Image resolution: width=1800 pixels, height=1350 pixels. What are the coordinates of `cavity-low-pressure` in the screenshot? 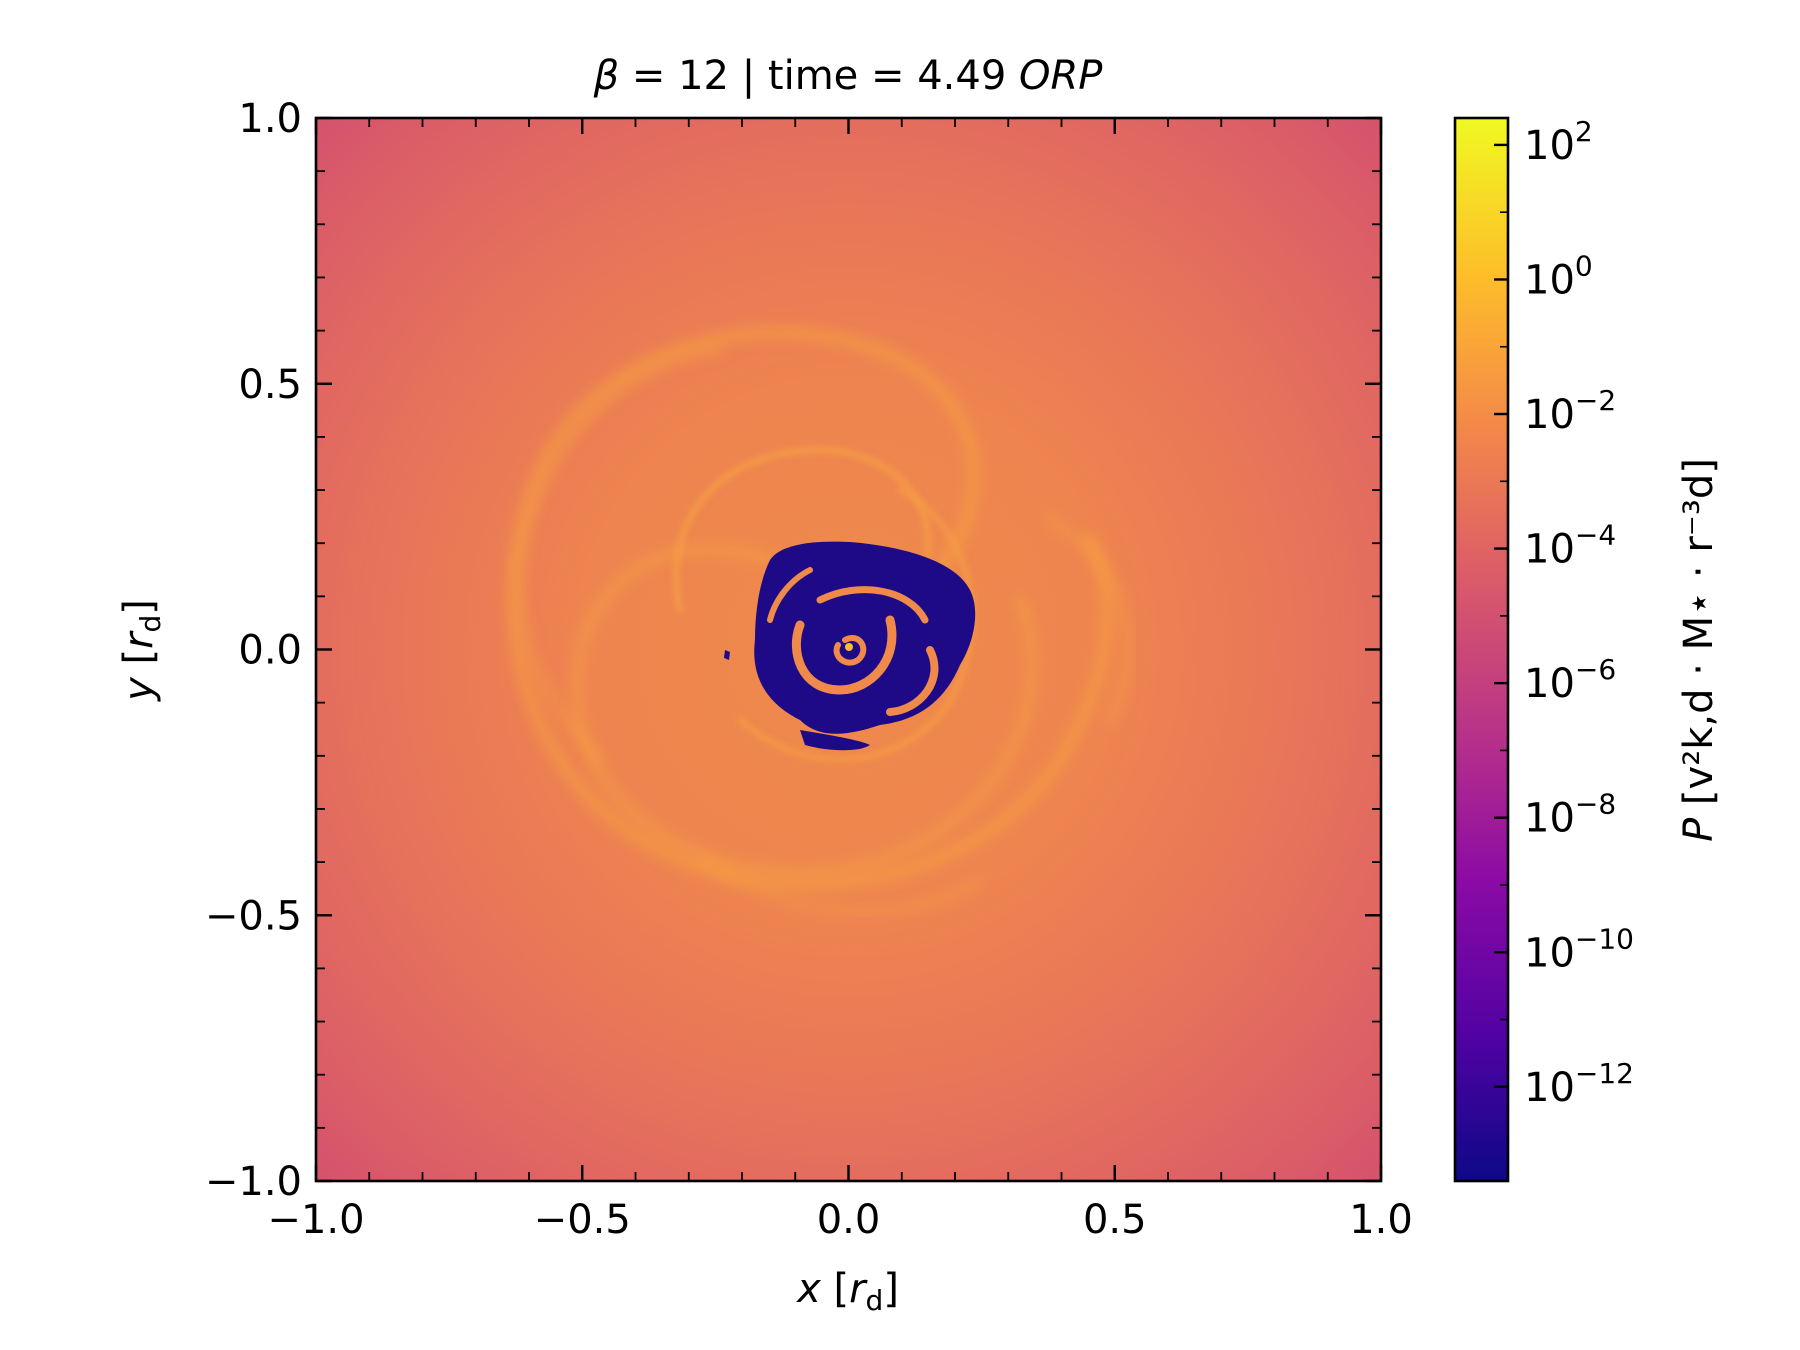 It's located at (865, 637).